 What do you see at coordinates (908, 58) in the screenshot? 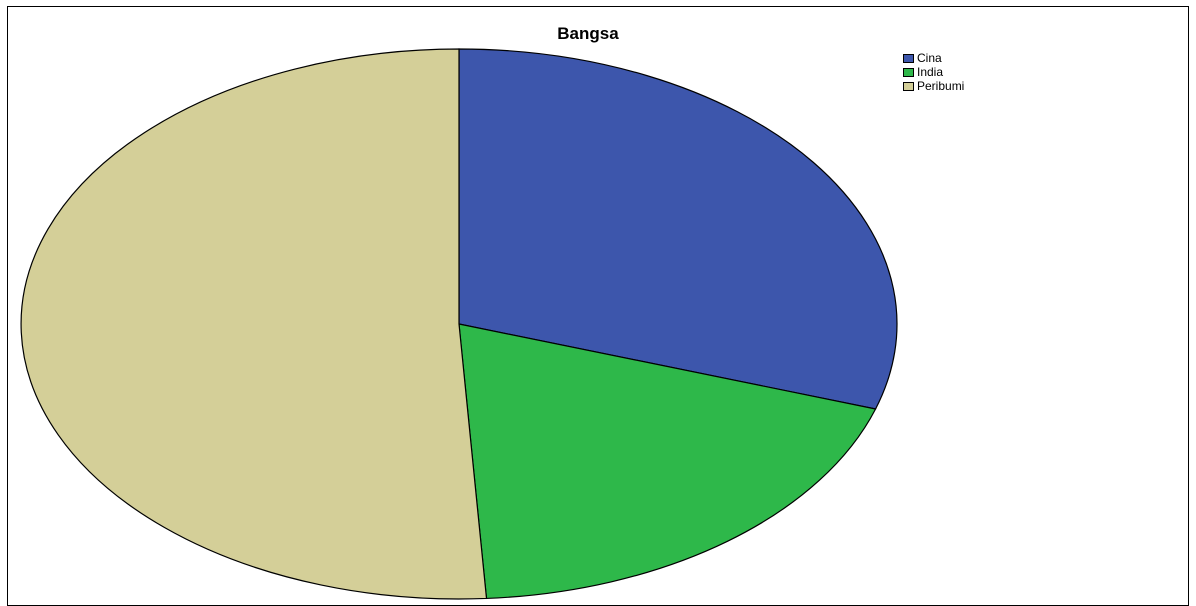
I see `legend-swatch-cina` at bounding box center [908, 58].